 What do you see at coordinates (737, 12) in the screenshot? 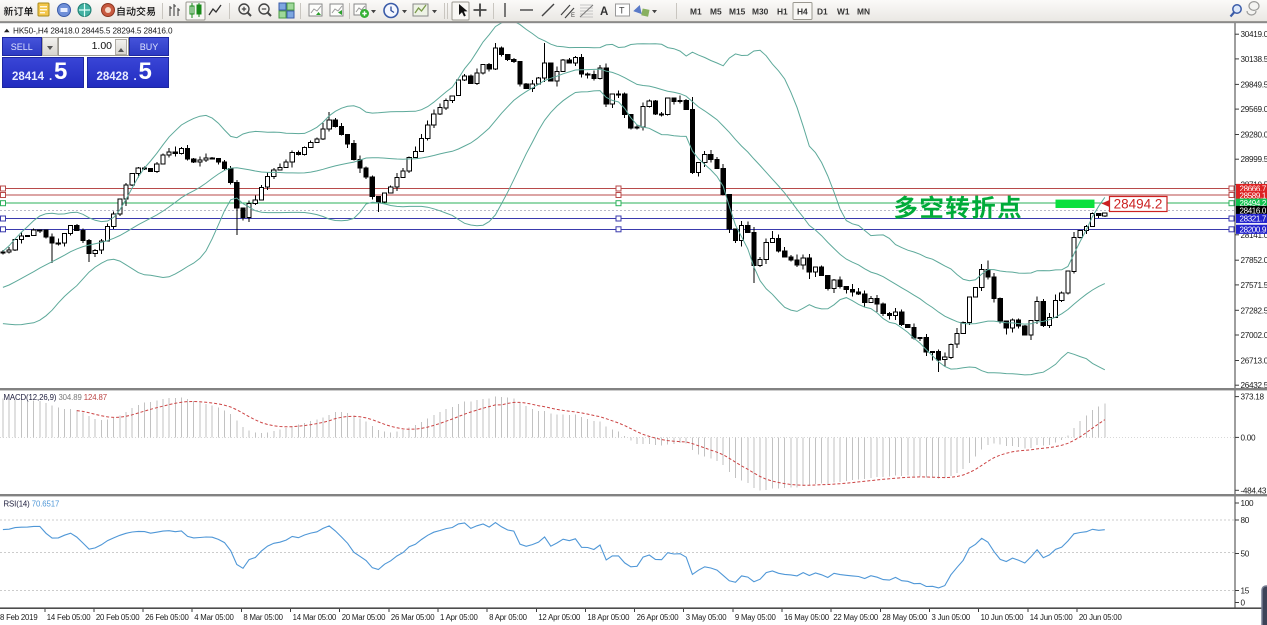
I see `svg-text: M15` at bounding box center [737, 12].